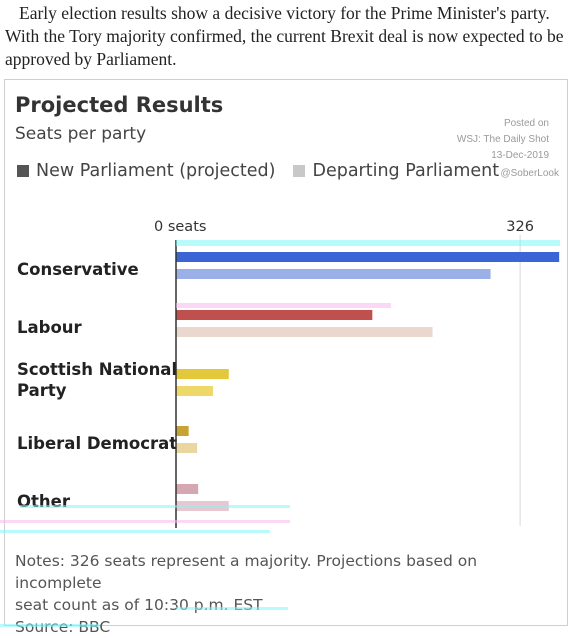  What do you see at coordinates (23, 171) in the screenshot?
I see `legend-swatch-new` at bounding box center [23, 171].